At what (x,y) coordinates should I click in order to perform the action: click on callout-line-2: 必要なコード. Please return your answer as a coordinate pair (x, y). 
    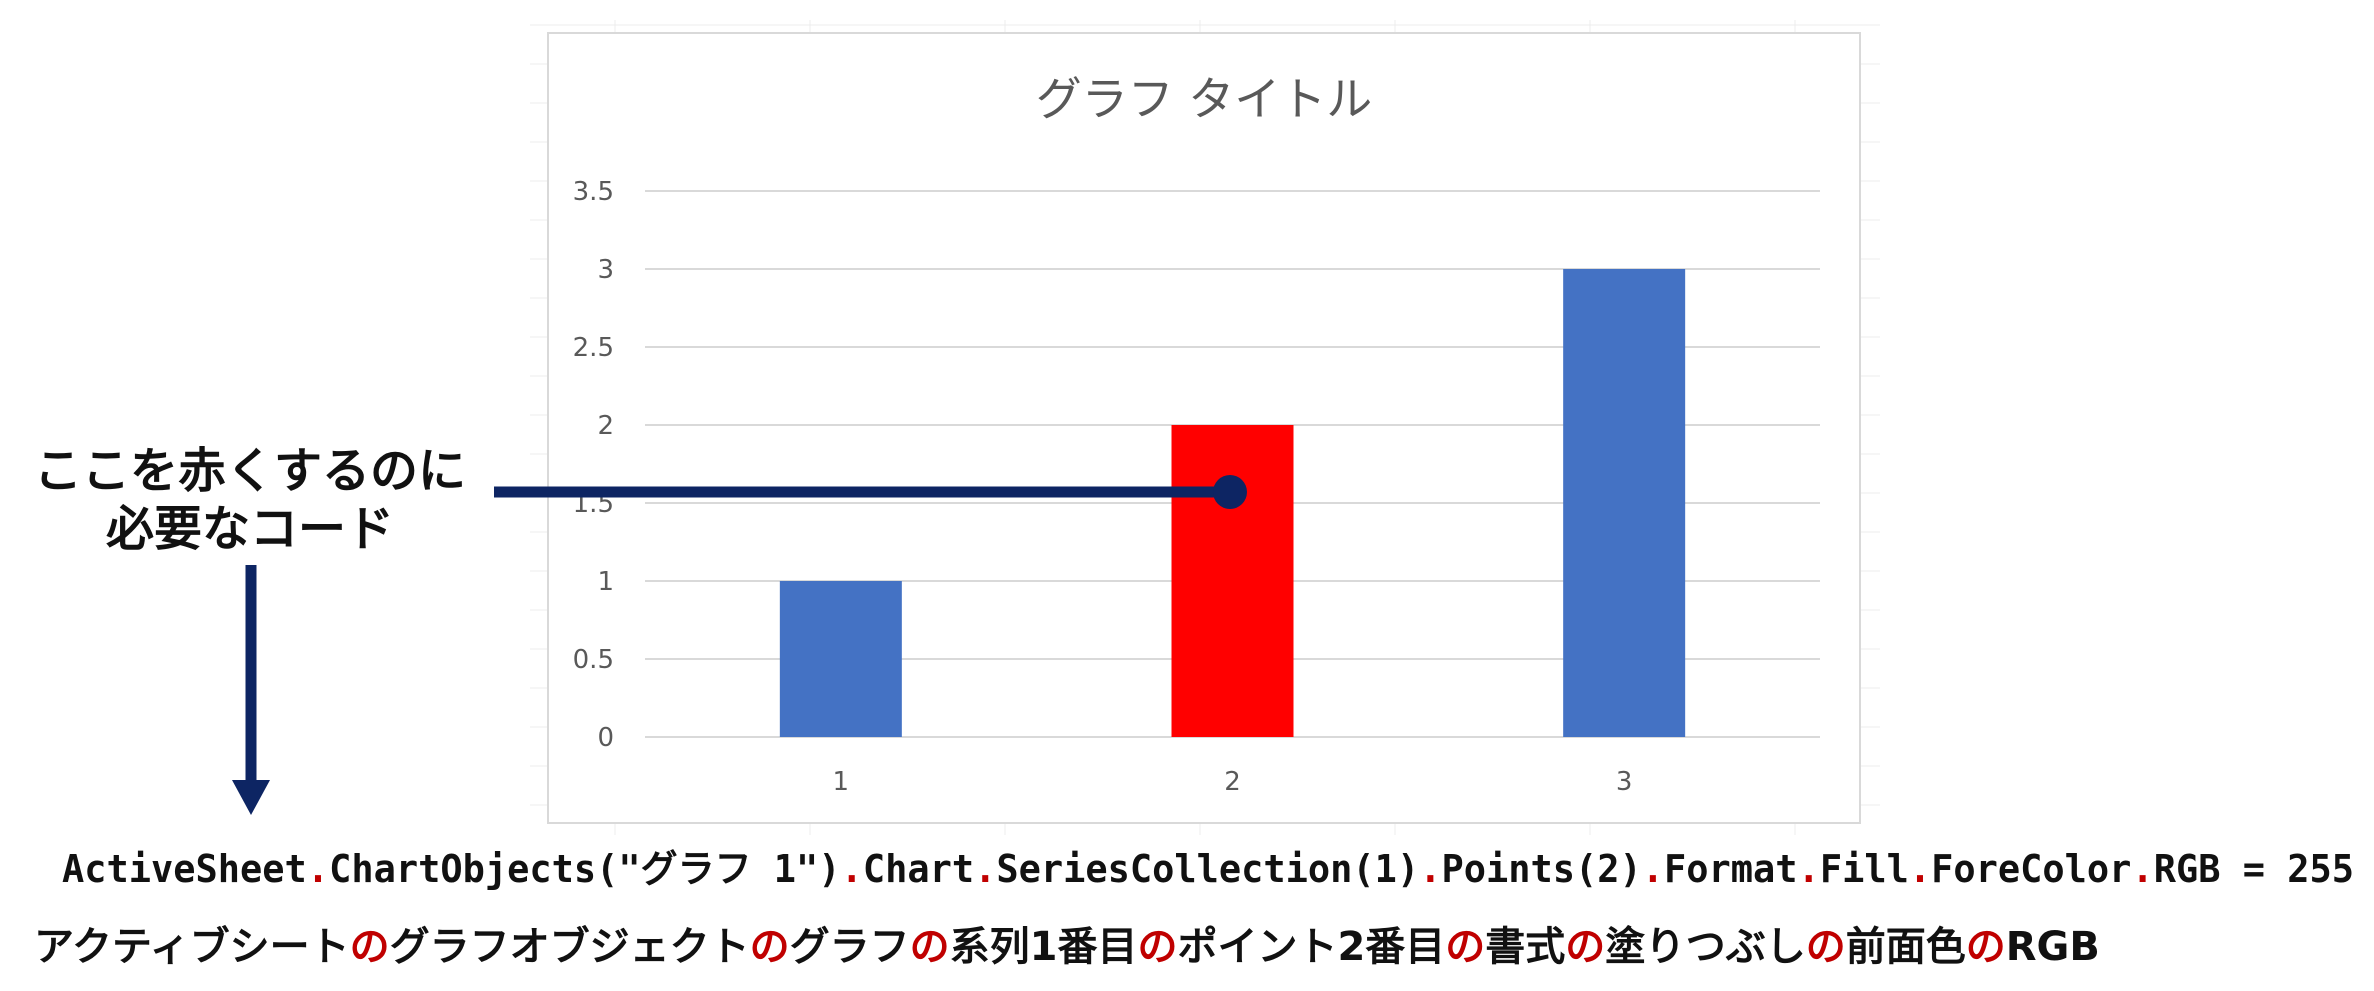
    Looking at the image, I should click on (250, 529).